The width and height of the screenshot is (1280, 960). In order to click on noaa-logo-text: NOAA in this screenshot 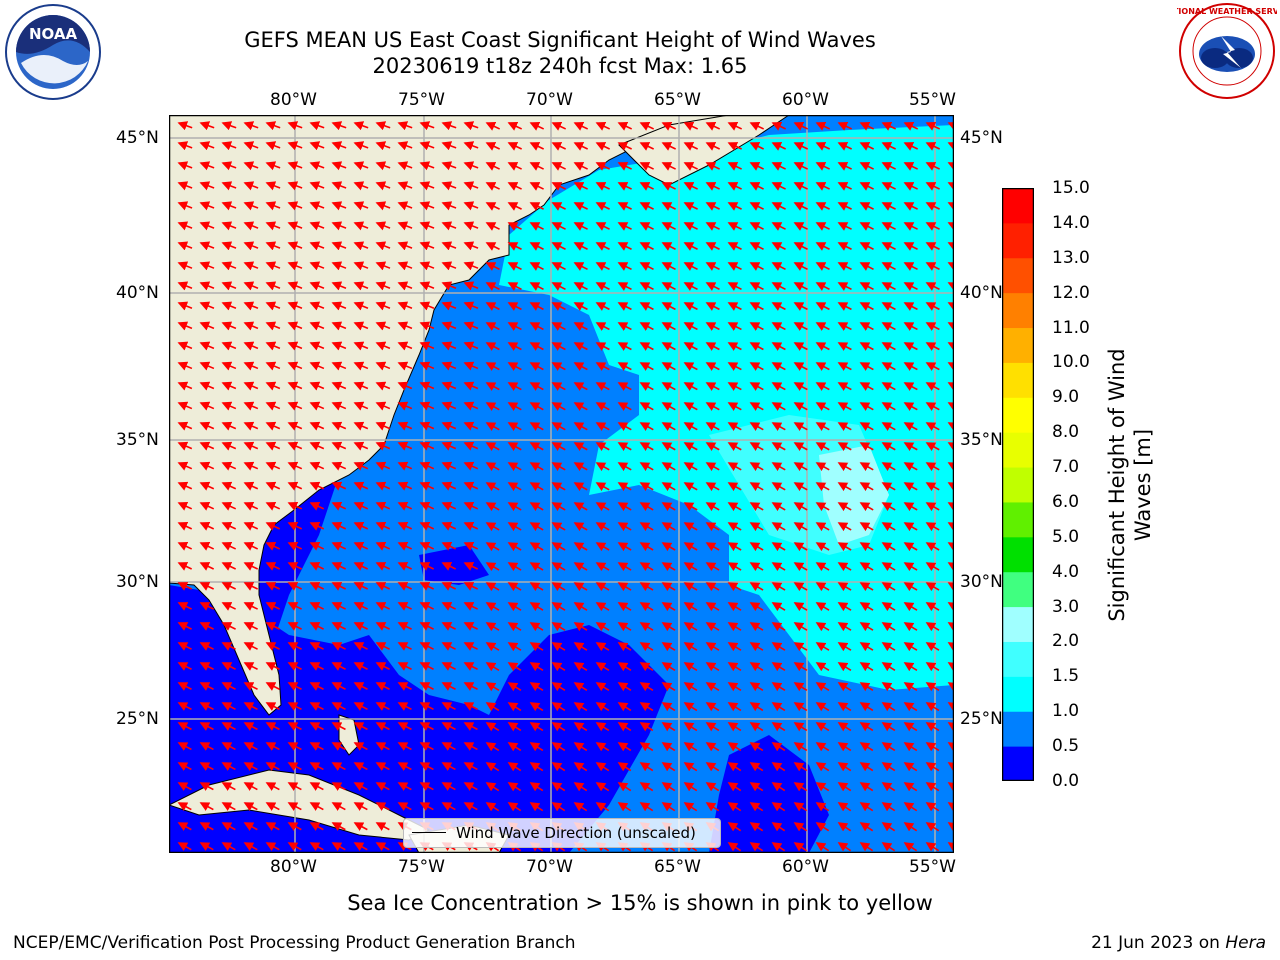, I will do `click(53, 34)`.